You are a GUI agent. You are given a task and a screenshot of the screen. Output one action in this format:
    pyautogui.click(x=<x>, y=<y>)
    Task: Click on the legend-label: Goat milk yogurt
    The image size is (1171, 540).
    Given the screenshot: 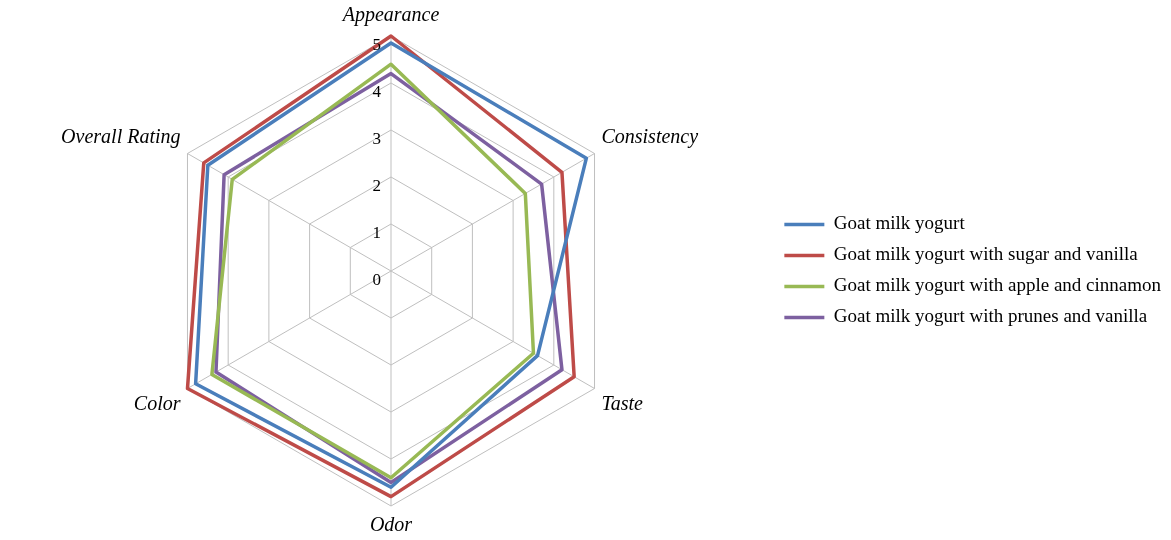 What is the action you would take?
    pyautogui.click(x=899, y=223)
    